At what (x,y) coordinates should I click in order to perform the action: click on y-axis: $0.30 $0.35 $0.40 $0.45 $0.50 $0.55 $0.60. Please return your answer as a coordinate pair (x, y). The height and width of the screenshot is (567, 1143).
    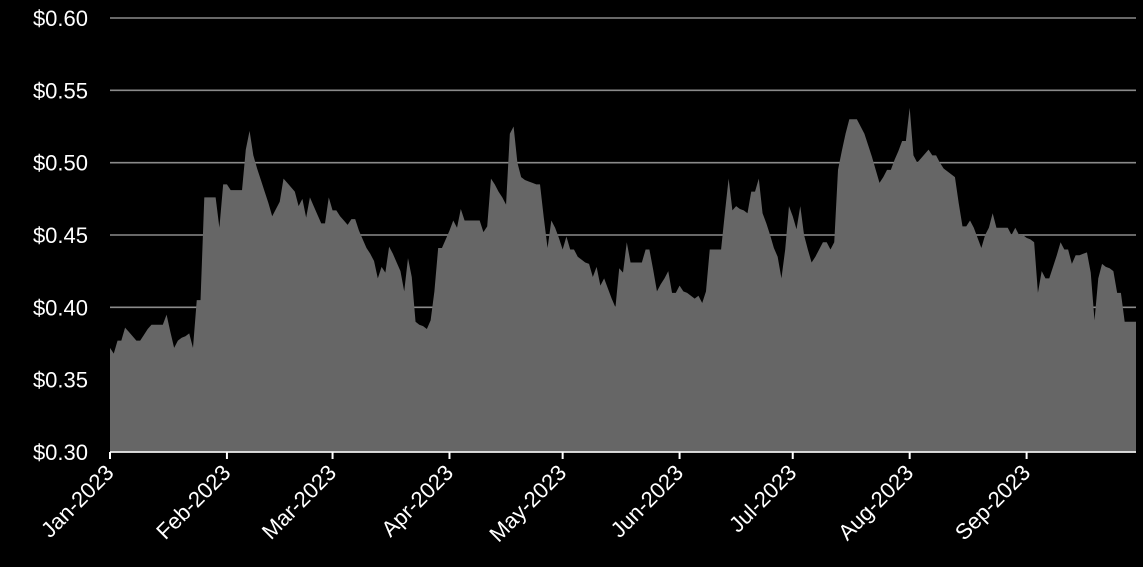
    Looking at the image, I should click on (60, 235).